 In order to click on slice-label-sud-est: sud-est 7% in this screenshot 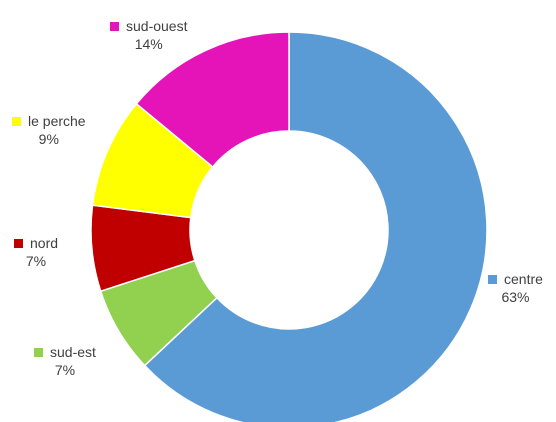, I will do `click(65, 361)`.